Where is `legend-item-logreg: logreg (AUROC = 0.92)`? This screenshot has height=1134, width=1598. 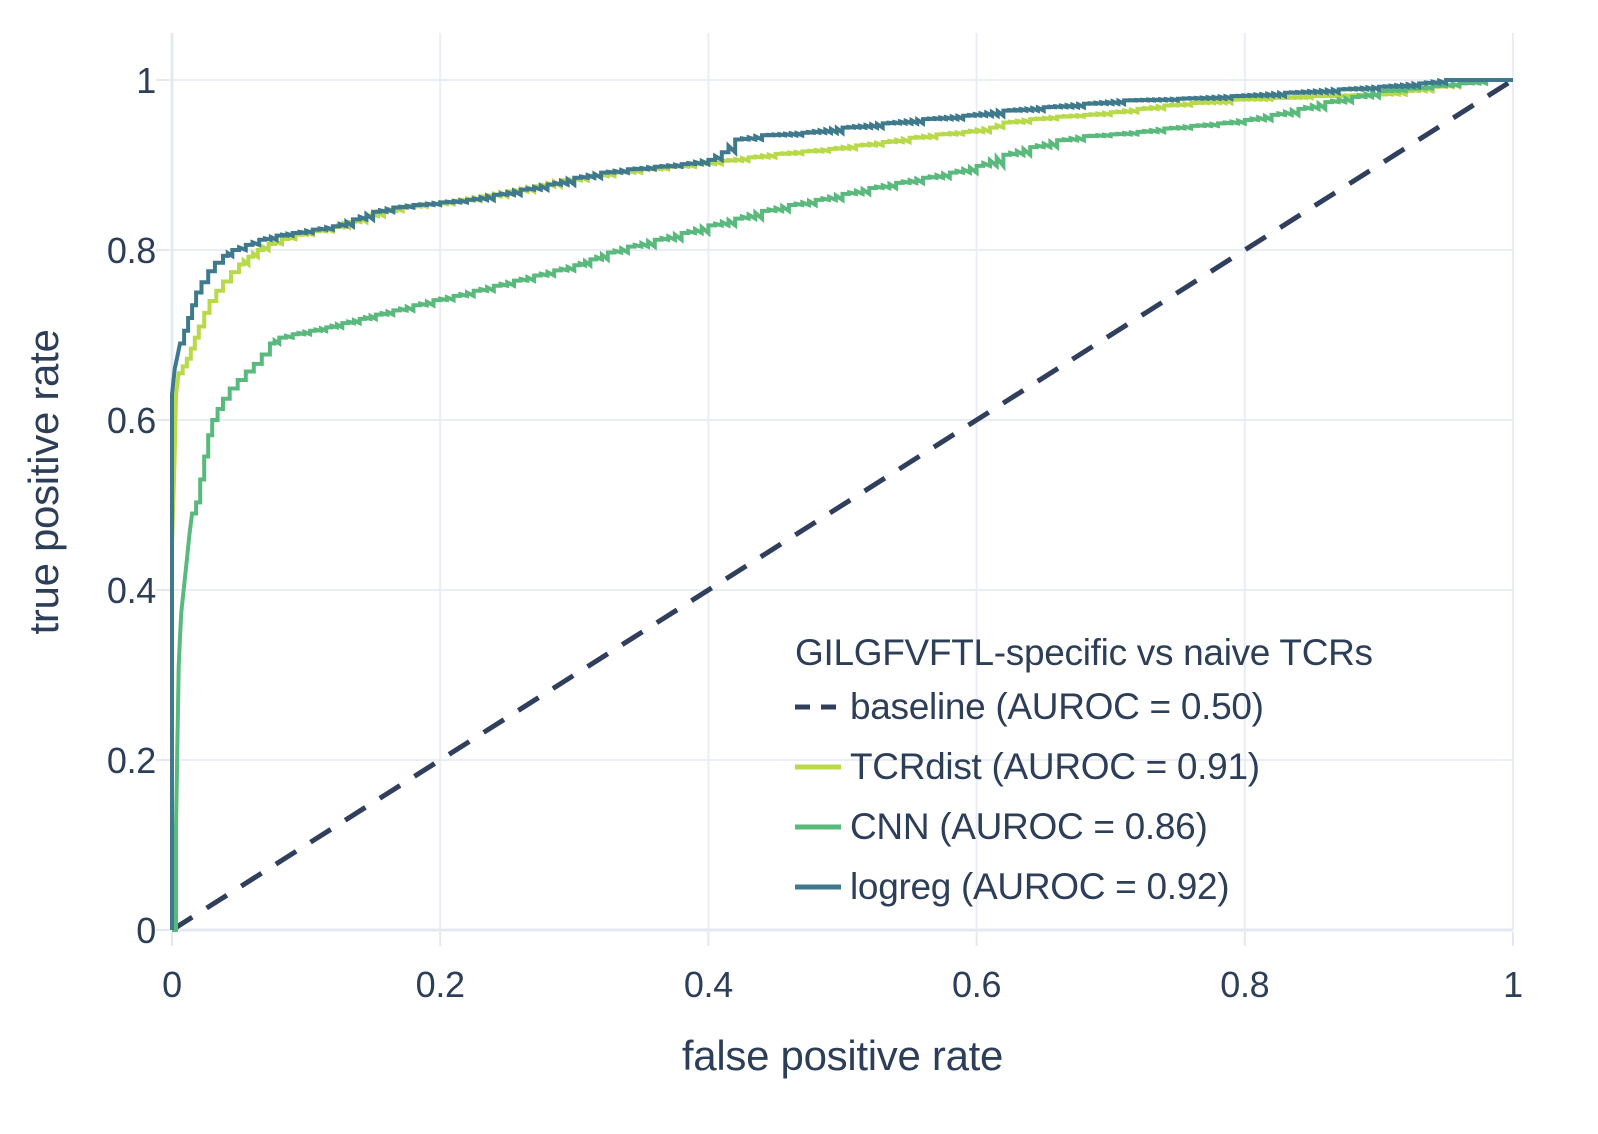 legend-item-logreg: logreg (AUROC = 0.92) is located at coordinates (1145, 887).